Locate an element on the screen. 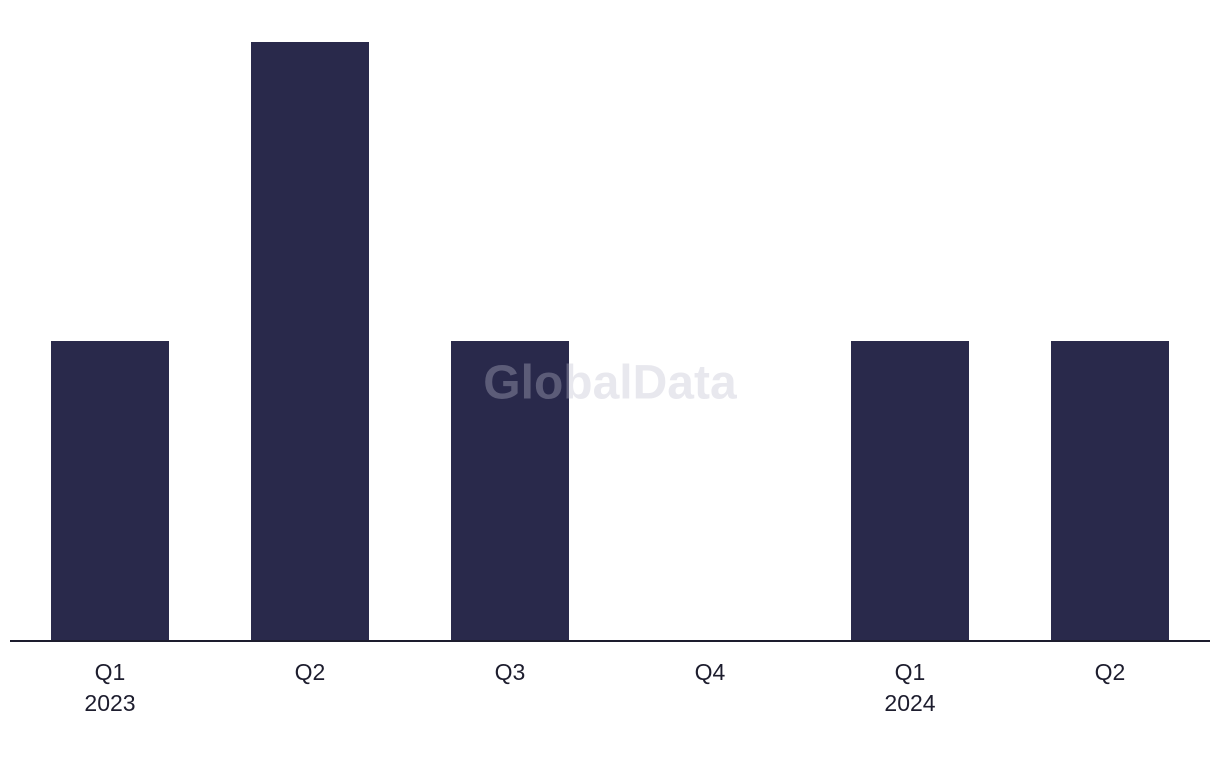 This screenshot has width=1220, height=768. x-tick-label: Q4 is located at coordinates (710, 672).